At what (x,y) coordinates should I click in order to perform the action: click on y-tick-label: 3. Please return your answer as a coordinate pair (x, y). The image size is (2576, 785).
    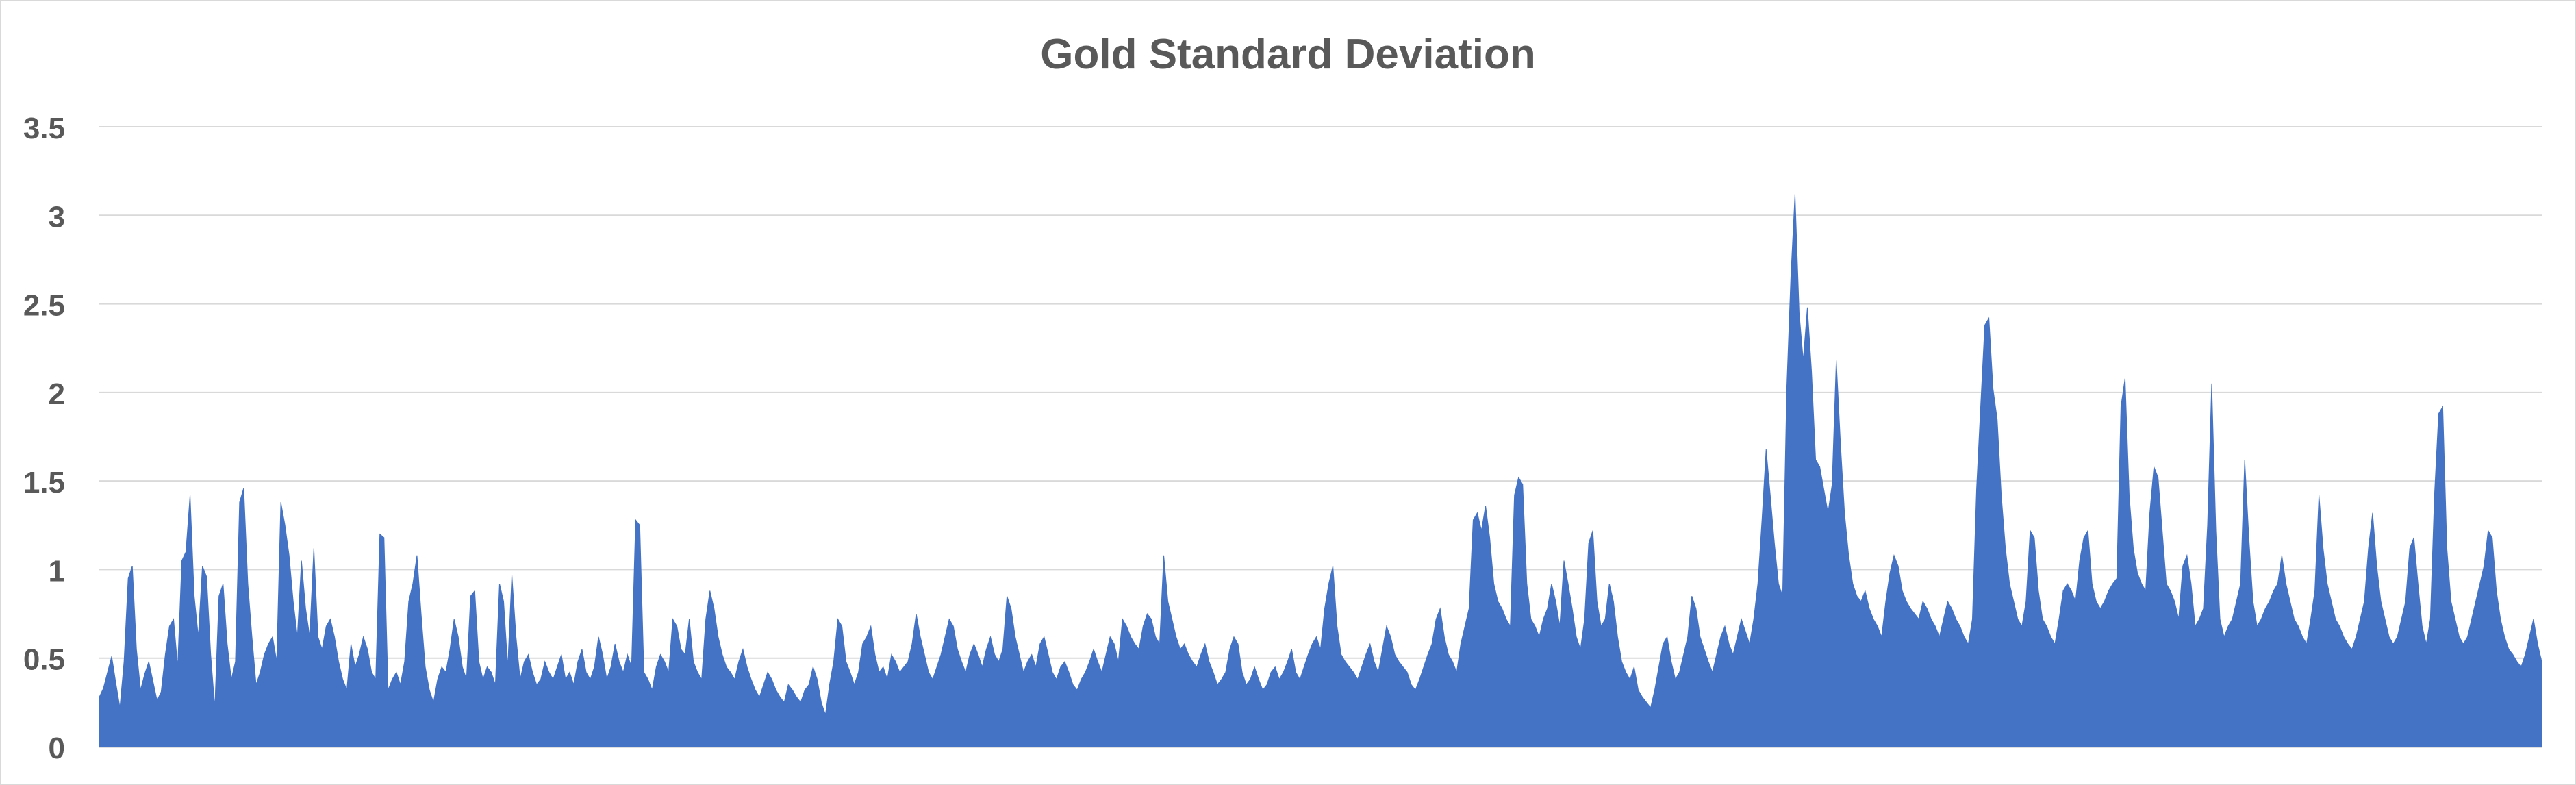
    Looking at the image, I should click on (57, 217).